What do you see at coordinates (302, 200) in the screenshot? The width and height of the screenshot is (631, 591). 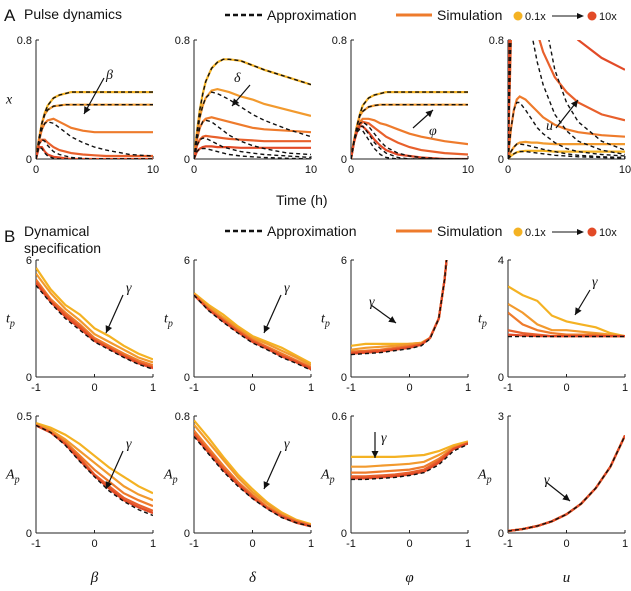 I see `panel-a-xlabel: Time (h)` at bounding box center [302, 200].